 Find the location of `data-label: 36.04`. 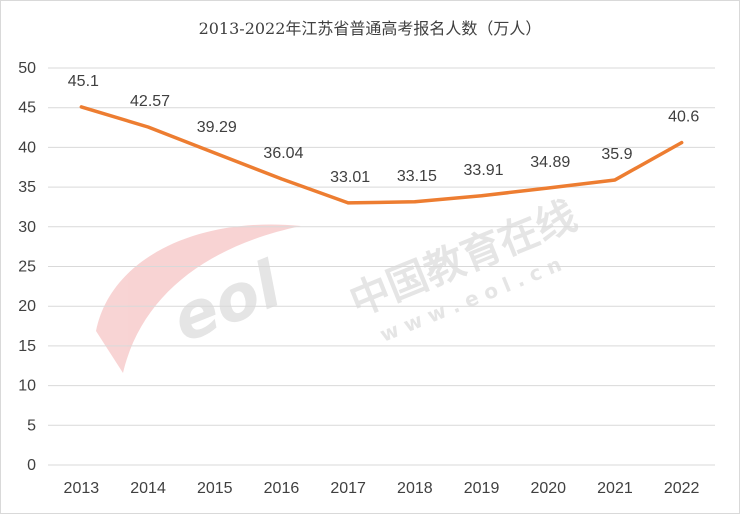

data-label: 36.04 is located at coordinates (283, 153).